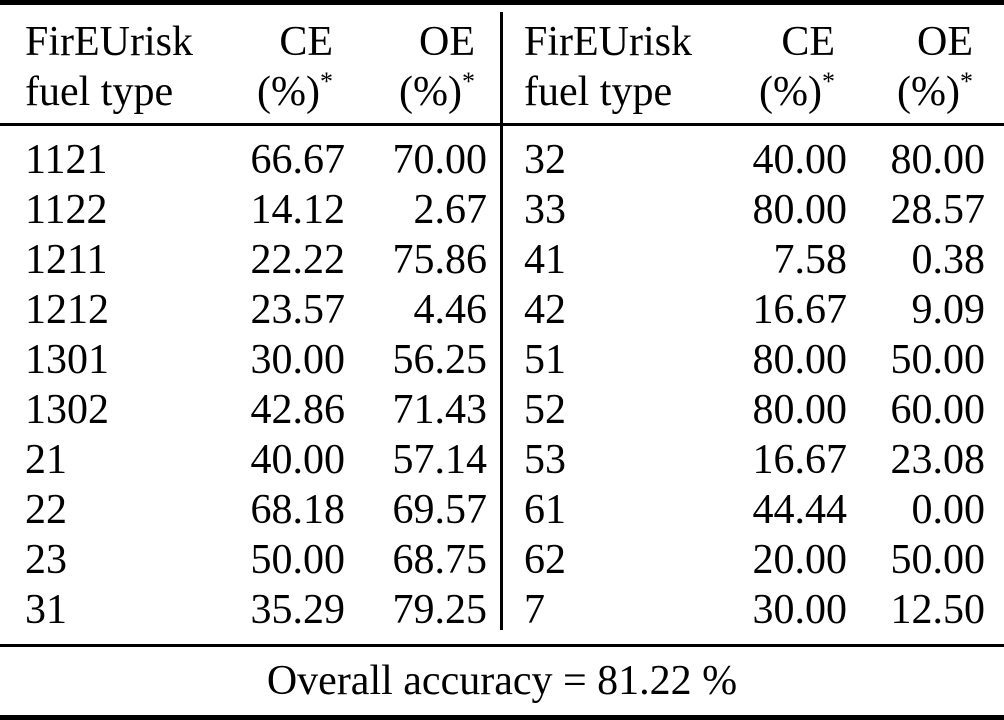 The image size is (1004, 720). Describe the element at coordinates (502, 645) in the screenshot. I see `footer-rule` at that location.